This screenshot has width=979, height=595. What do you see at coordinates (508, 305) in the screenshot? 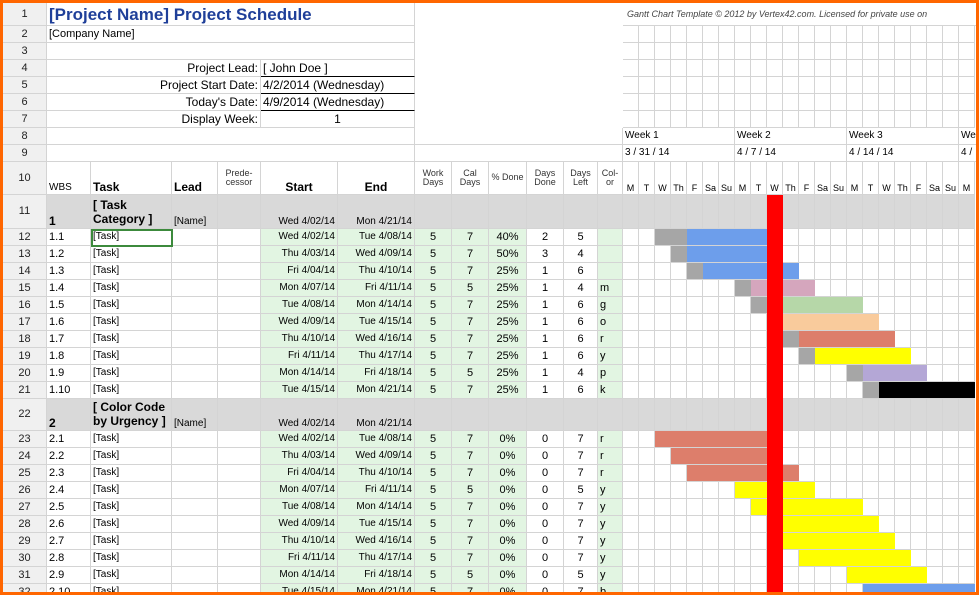
I see `row-1-5-done: 25%` at bounding box center [508, 305].